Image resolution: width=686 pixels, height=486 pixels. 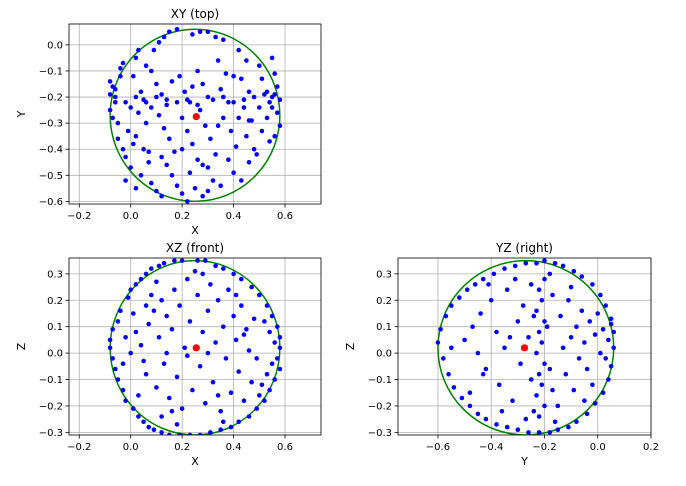 I want to click on chart-1-ytick-label-5: −0.2, so click(x=51, y=406).